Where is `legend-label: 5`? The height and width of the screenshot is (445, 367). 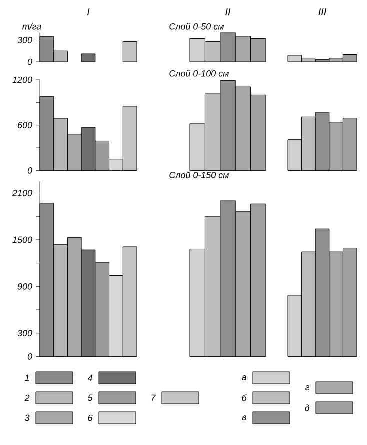
legend-label: 5 is located at coordinates (90, 398).